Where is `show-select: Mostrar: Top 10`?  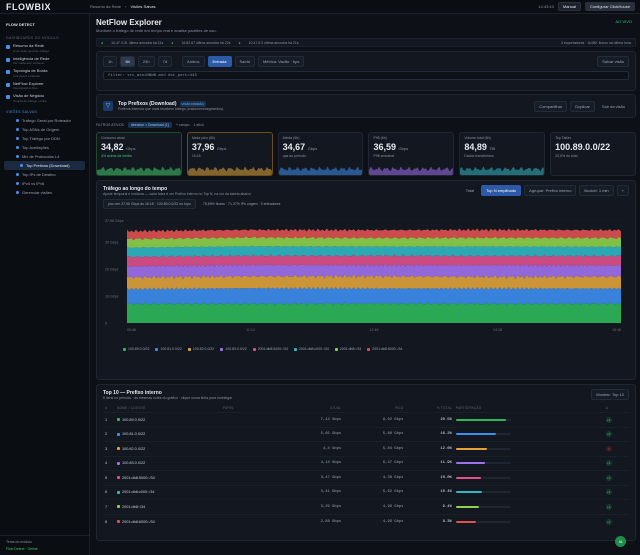
show-select: Mostrar: Top 10 is located at coordinates (610, 394).